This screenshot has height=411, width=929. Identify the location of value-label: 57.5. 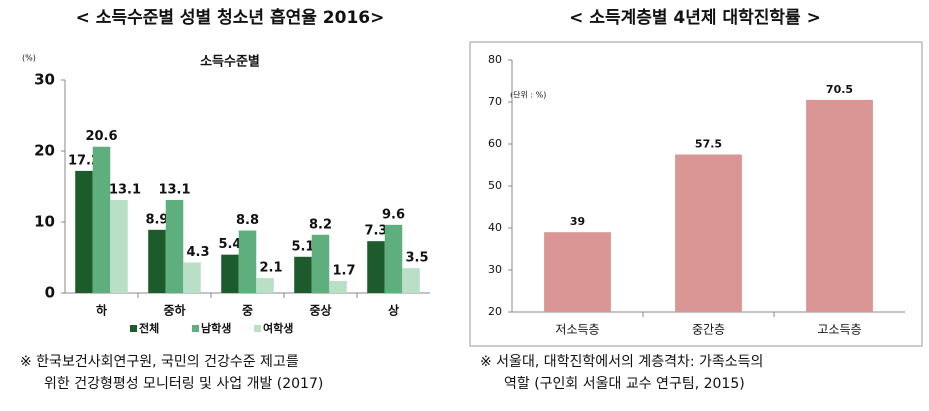
(708, 144).